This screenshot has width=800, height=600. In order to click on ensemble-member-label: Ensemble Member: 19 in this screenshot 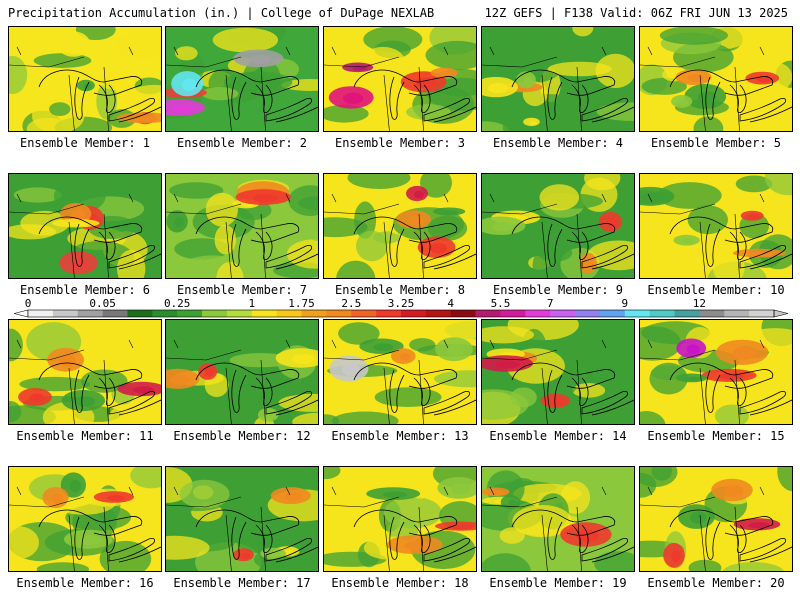, I will do `click(558, 583)`.